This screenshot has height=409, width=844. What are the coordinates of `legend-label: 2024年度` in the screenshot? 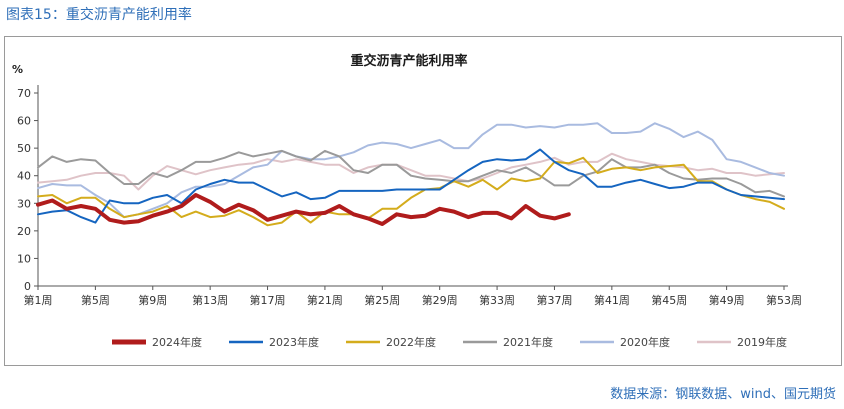 It's located at (177, 342).